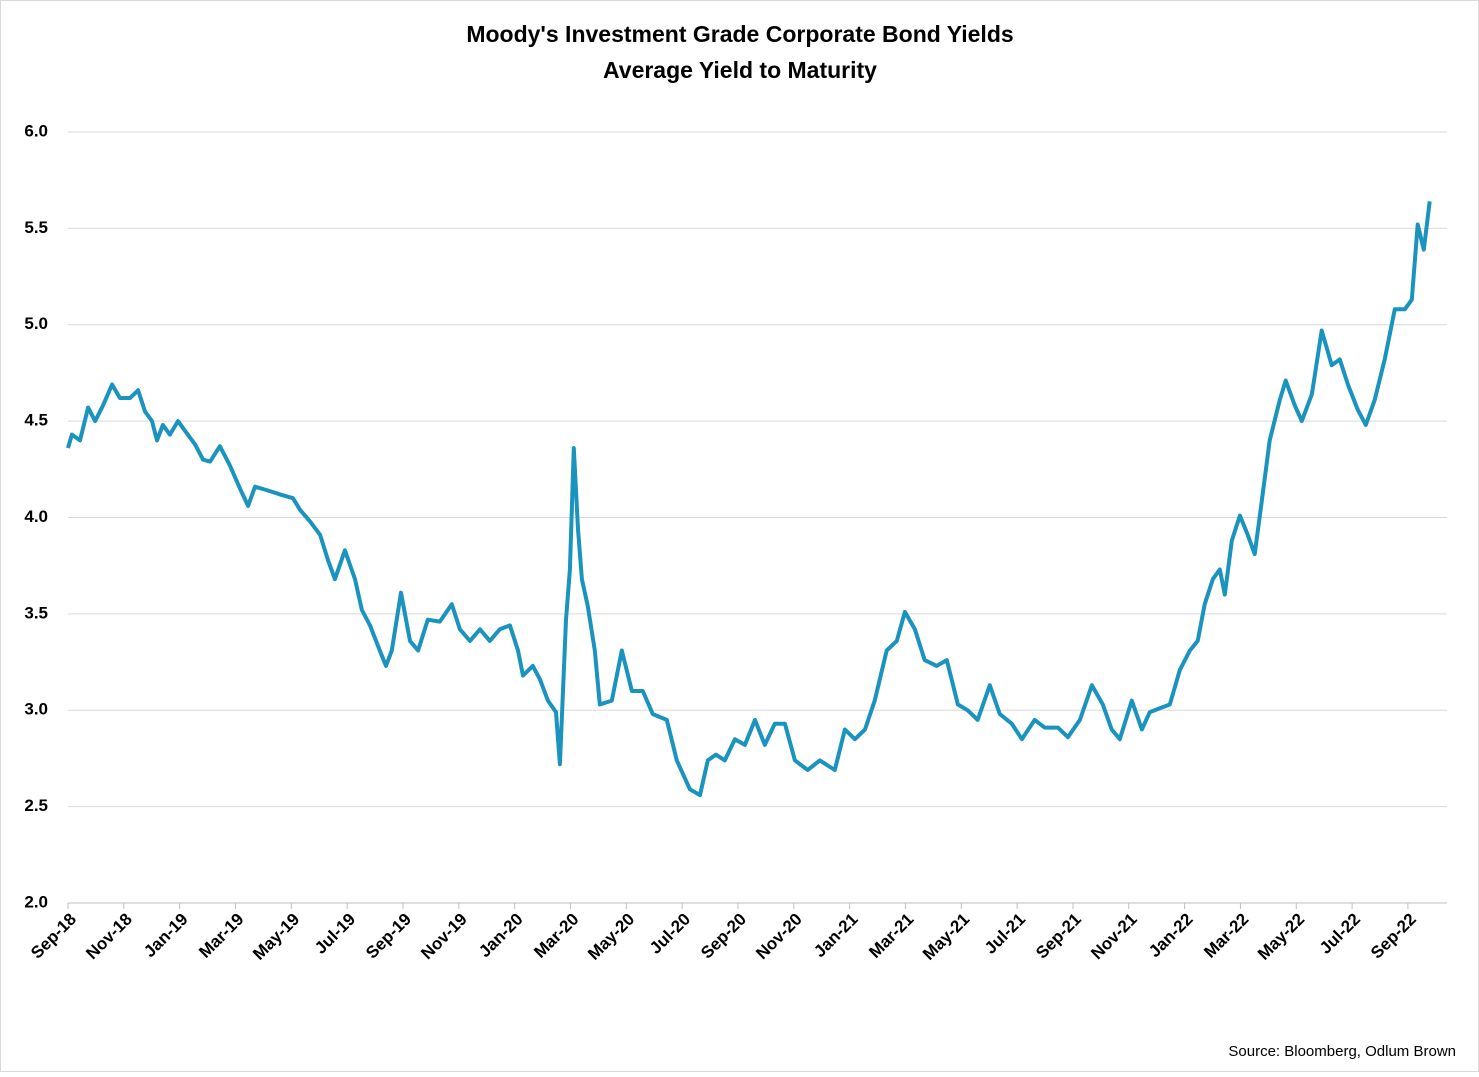  I want to click on y-tick-label: 2.5, so click(36, 805).